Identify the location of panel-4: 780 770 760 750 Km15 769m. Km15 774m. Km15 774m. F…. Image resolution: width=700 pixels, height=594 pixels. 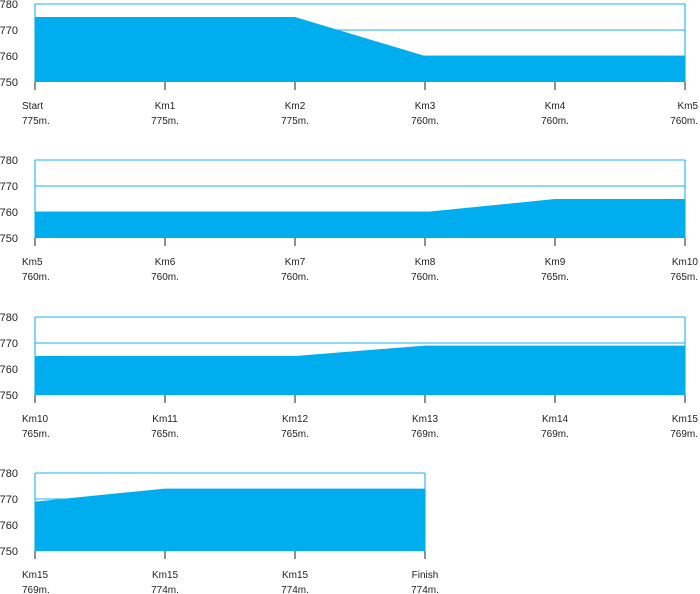
(219, 531).